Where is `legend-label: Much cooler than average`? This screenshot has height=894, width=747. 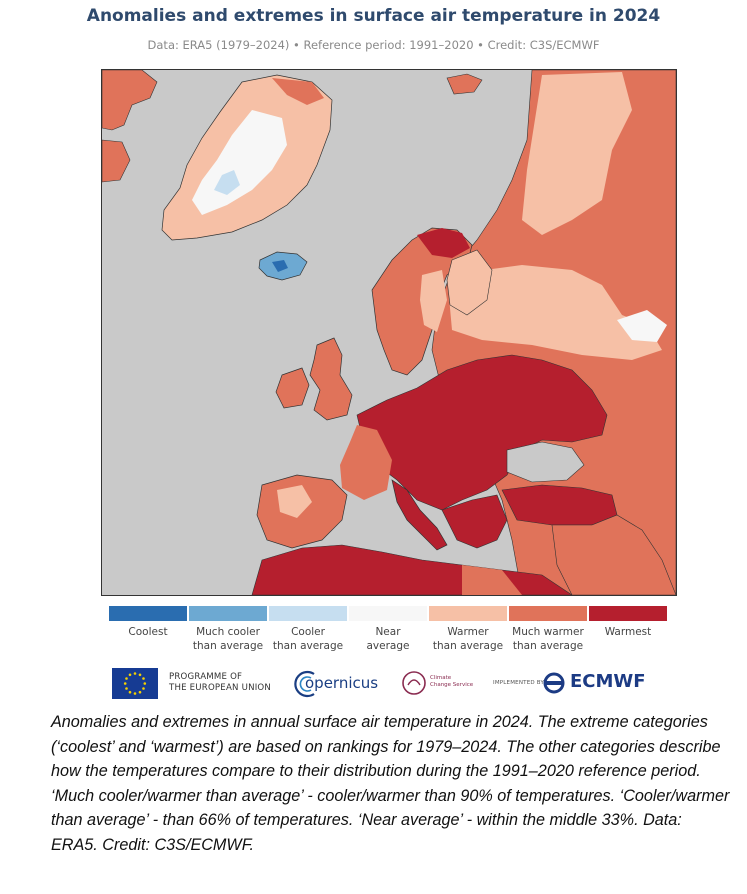 legend-label: Much cooler than average is located at coordinates (228, 639).